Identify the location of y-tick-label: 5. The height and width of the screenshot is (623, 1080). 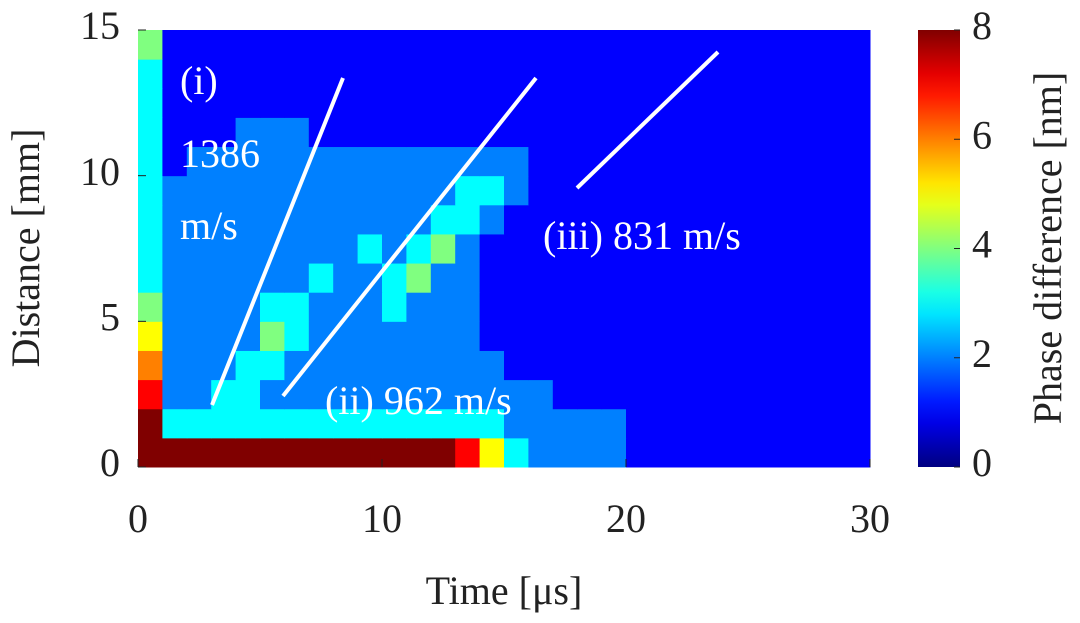
(110, 317).